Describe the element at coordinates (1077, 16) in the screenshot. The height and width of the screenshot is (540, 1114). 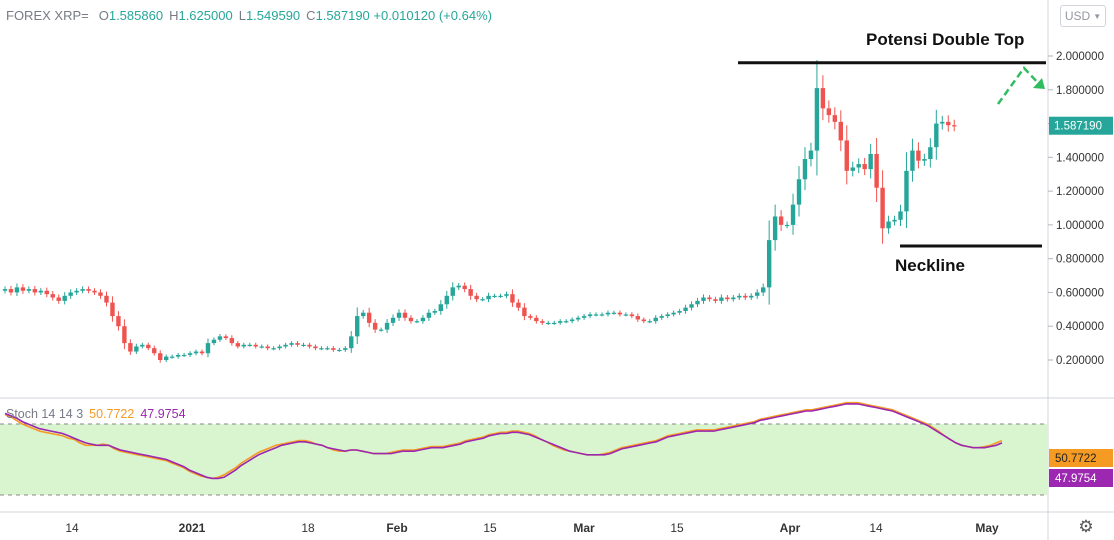
I see `currency-label: USD` at that location.